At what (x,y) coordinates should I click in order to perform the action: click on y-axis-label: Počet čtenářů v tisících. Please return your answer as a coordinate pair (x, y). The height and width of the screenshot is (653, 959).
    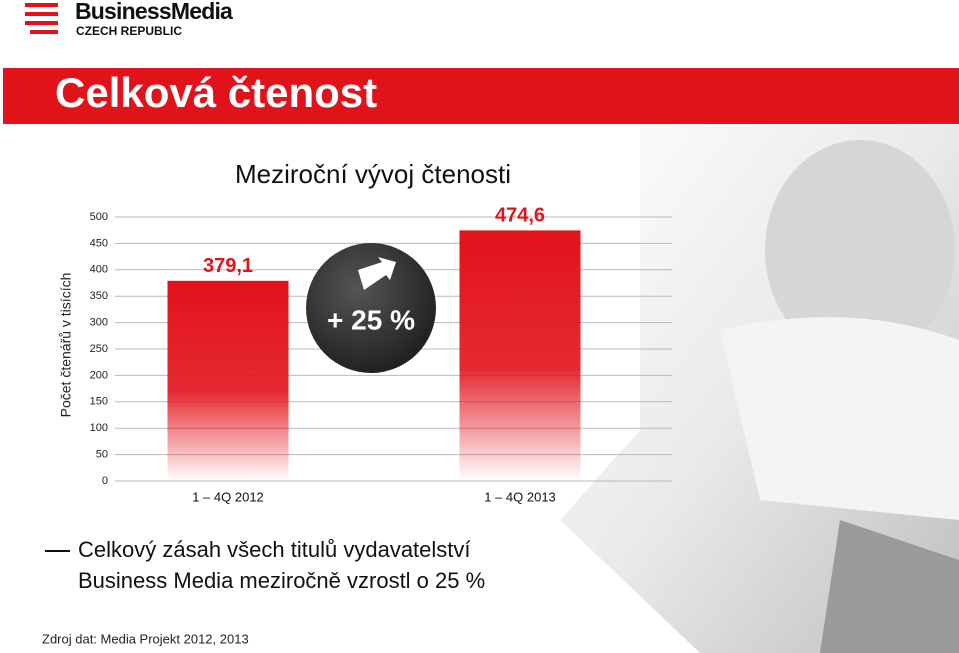
    Looking at the image, I should click on (66, 345).